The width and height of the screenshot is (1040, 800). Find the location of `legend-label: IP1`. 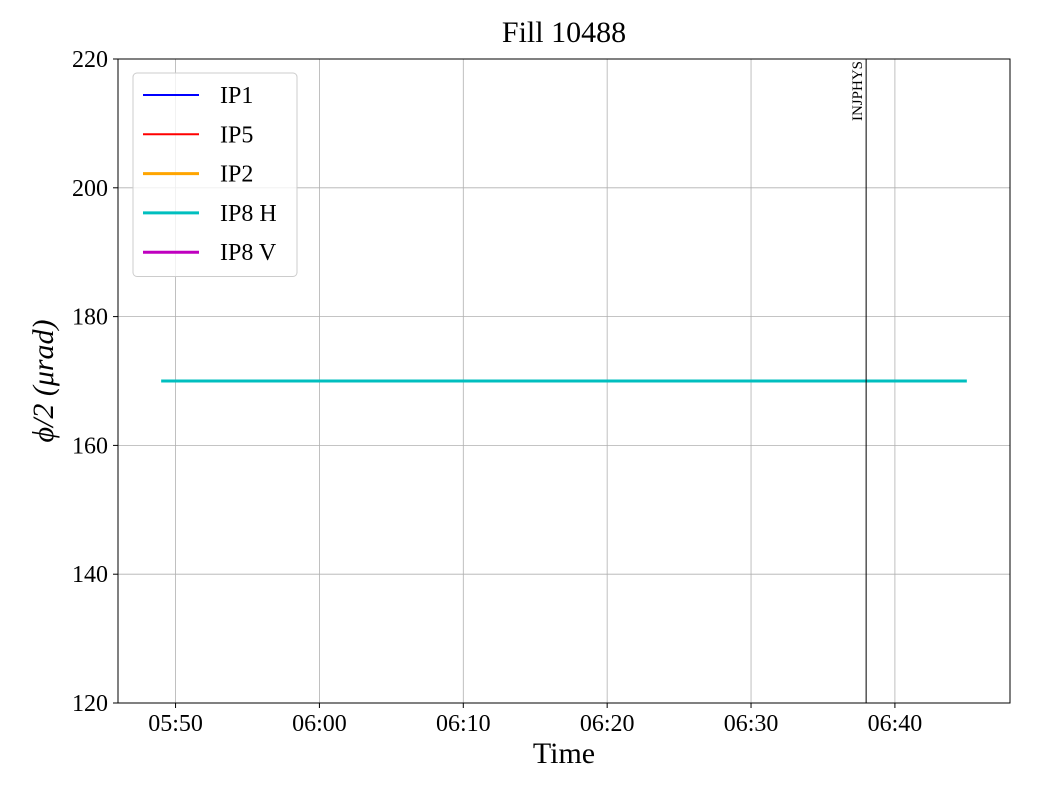

legend-label: IP1 is located at coordinates (236, 96).